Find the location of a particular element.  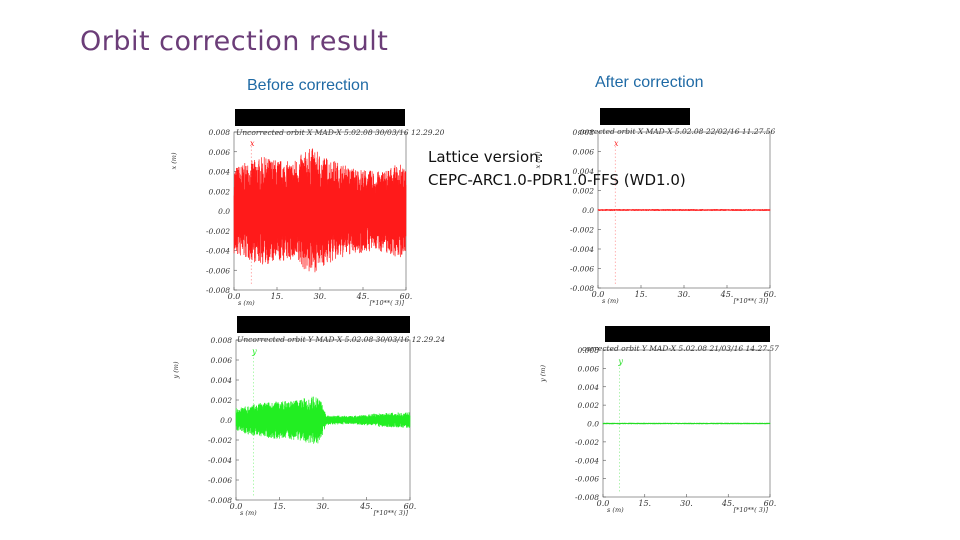

x-tick-label-before-y: 60. is located at coordinates (410, 506).